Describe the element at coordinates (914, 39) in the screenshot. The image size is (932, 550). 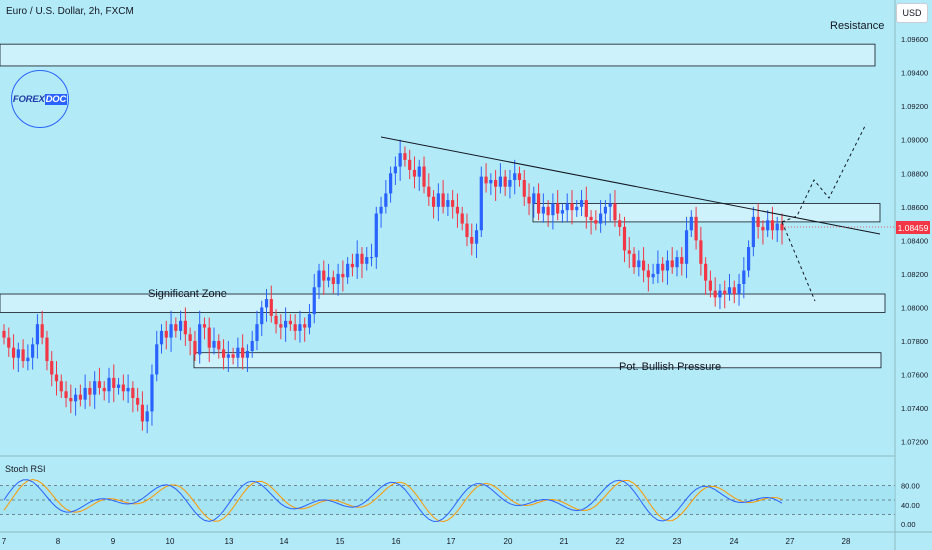
I see `price-tick-label: 1.09600` at that location.